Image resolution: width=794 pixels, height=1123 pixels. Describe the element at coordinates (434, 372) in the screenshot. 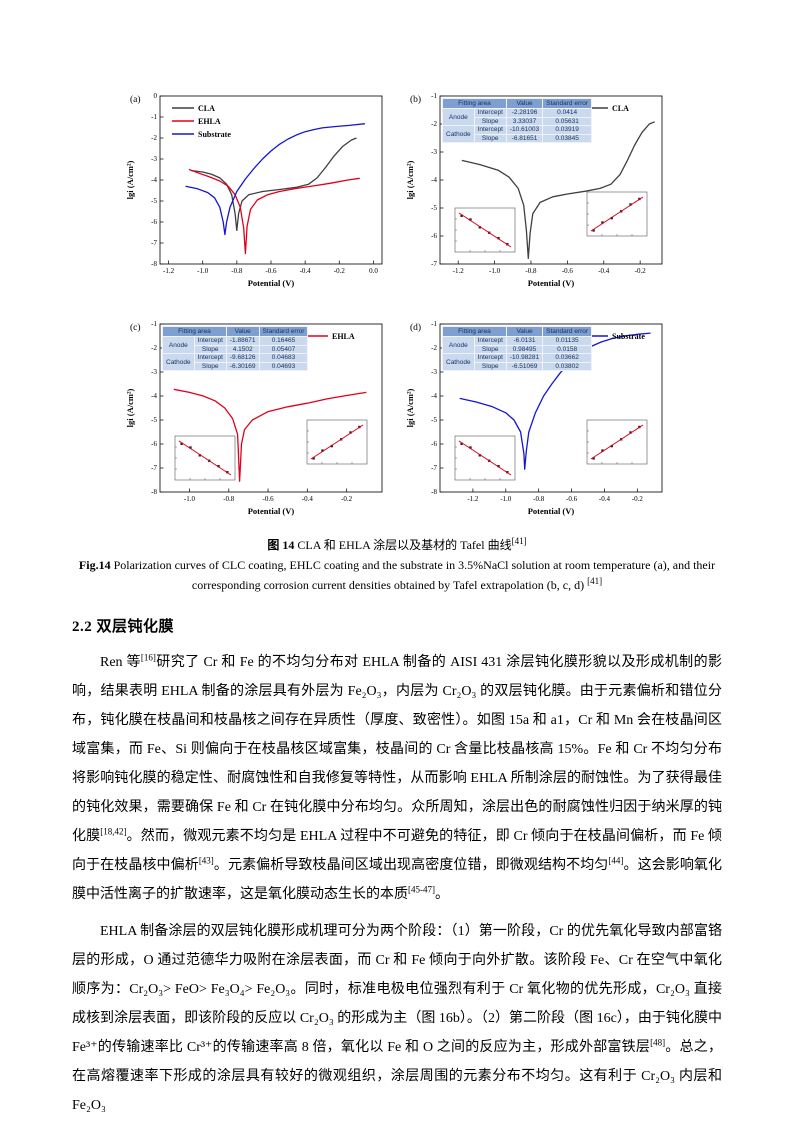

I see `y-tick-label: -3` at that location.